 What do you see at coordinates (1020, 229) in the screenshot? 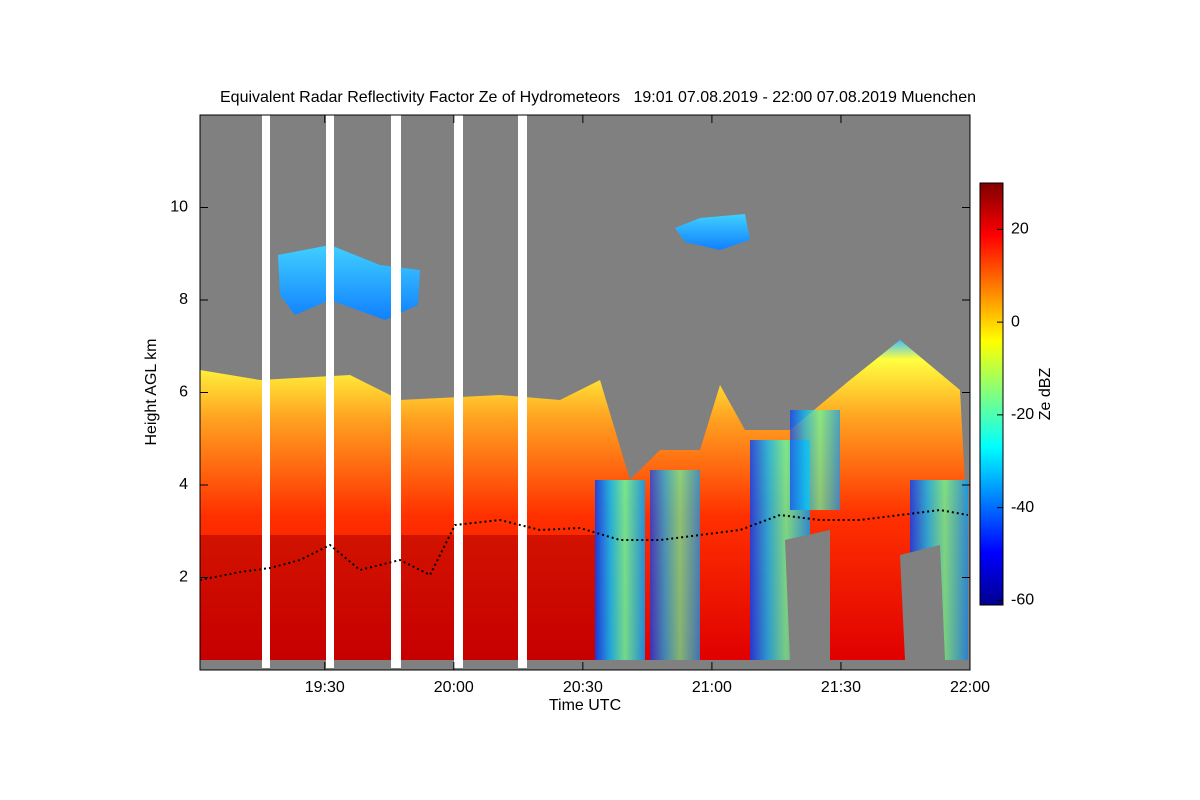
I see `colorbar-tick-label: 20` at bounding box center [1020, 229].